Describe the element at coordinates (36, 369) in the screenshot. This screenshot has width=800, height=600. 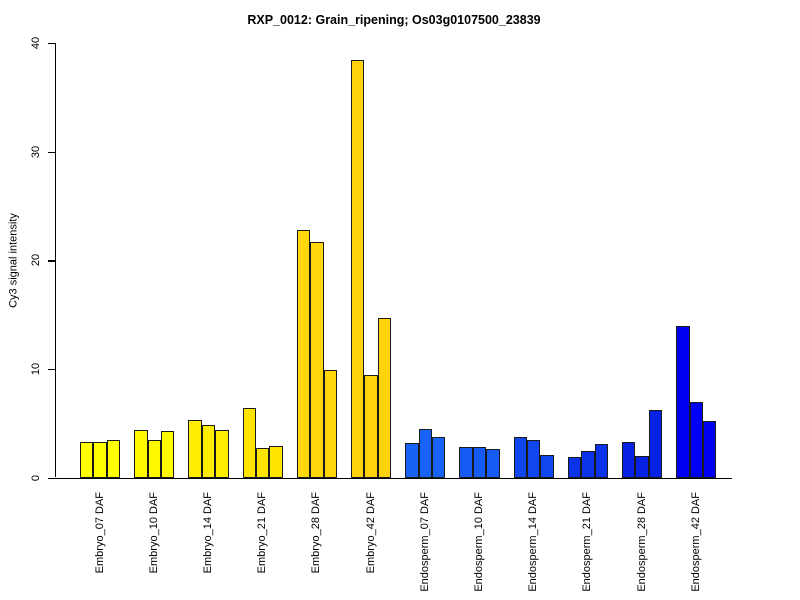
I see `y-tick-label: 10` at that location.